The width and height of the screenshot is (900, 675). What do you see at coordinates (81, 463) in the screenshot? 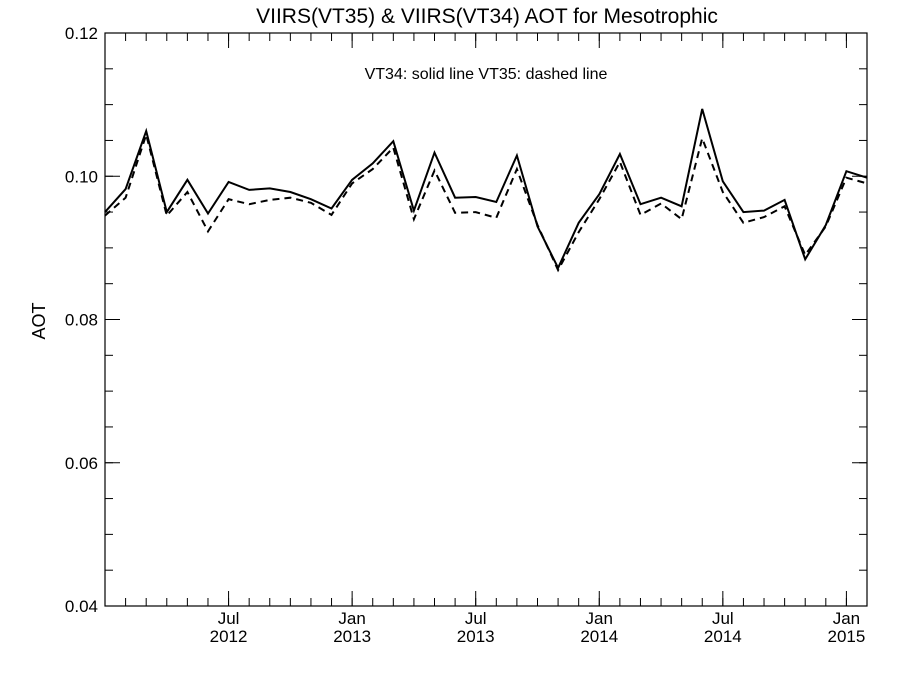
I see `y-tick-label: 0.06` at bounding box center [81, 463].